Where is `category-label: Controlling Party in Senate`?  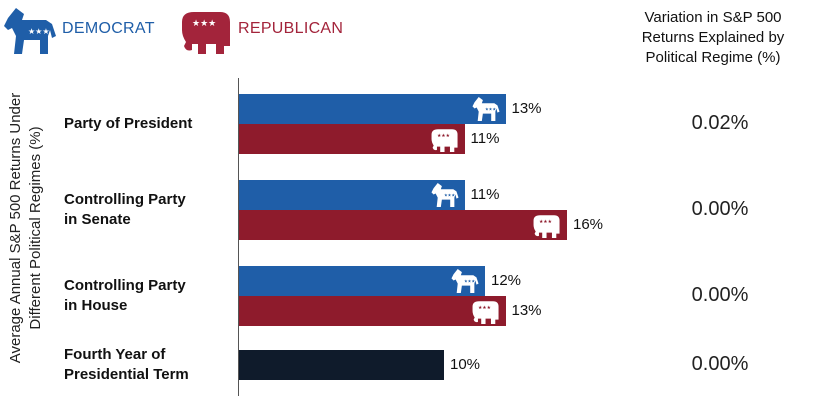 category-label: Controlling Party in Senate is located at coordinates (149, 210).